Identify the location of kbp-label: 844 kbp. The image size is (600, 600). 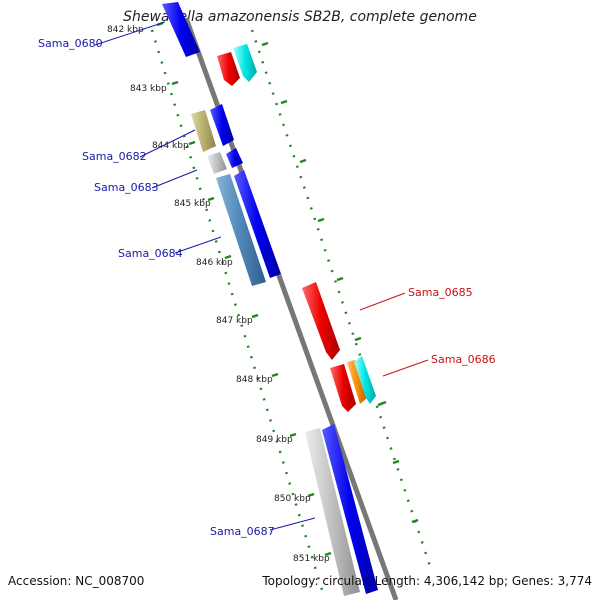
(170, 146).